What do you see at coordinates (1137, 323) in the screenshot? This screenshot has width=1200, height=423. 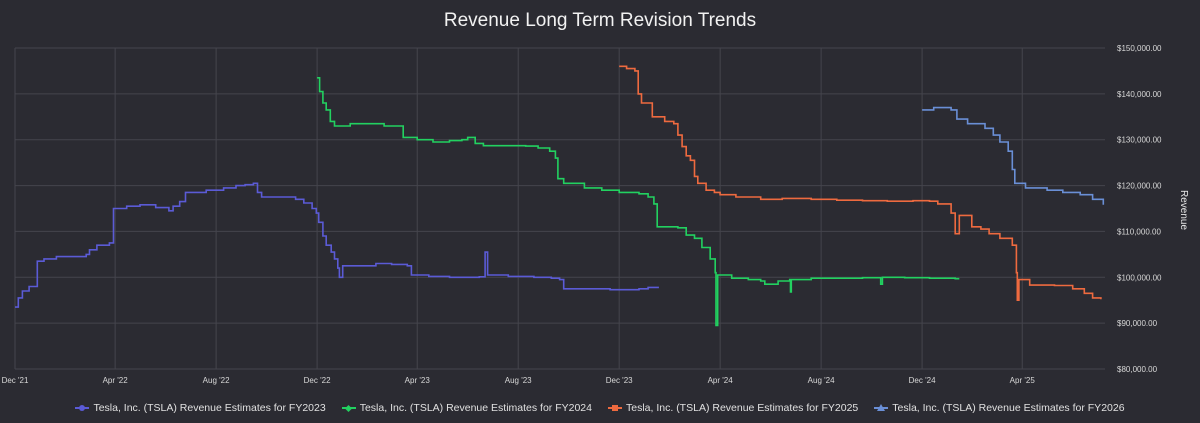 I see `y-tick-label: $90,000.00` at bounding box center [1137, 323].